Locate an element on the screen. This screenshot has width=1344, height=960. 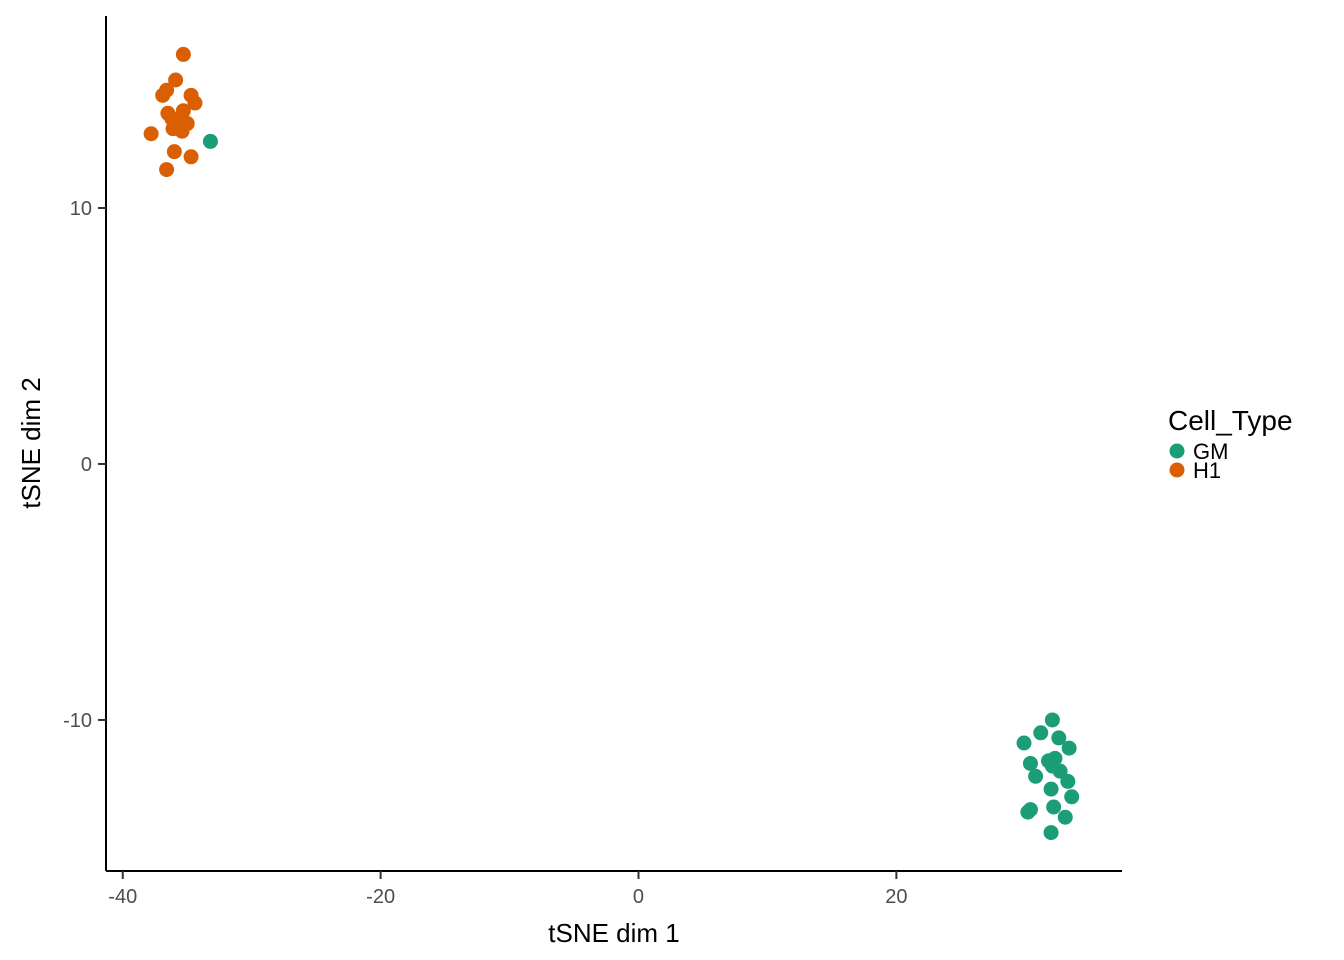
x-tick-label: 0 is located at coordinates (638, 897).